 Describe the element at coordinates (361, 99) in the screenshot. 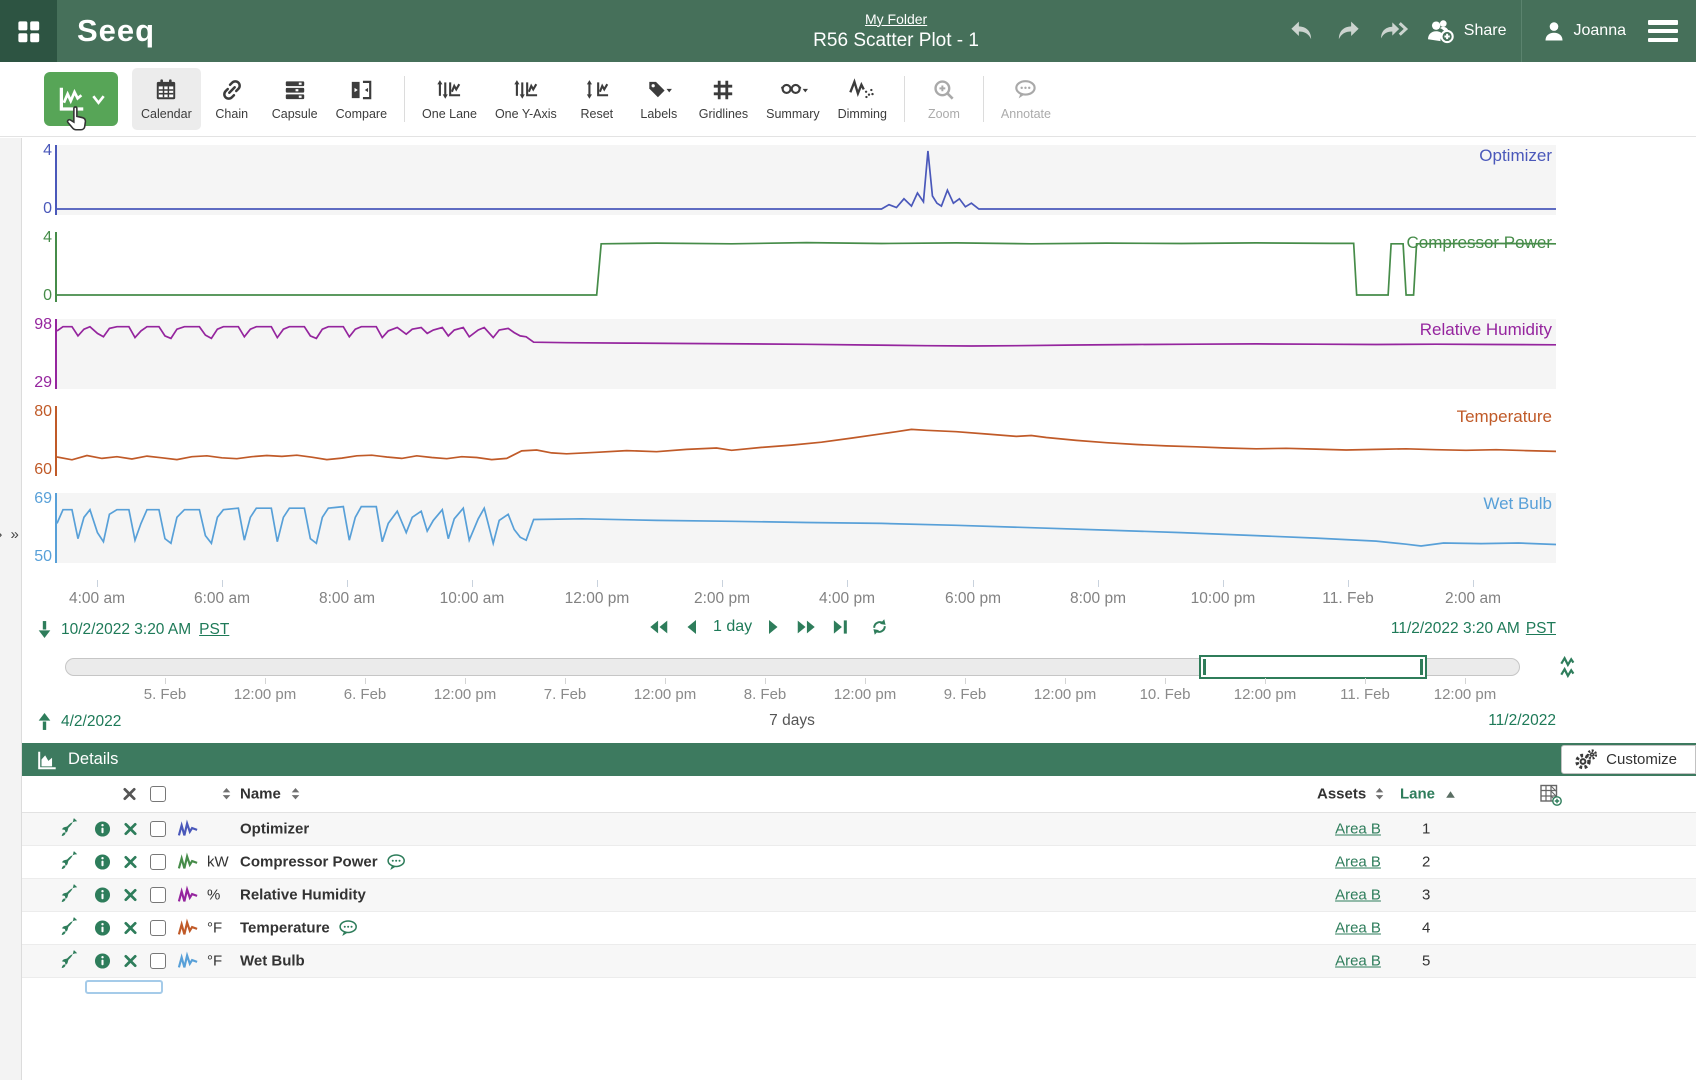

I see `toolbar-button-compare: Compare` at that location.